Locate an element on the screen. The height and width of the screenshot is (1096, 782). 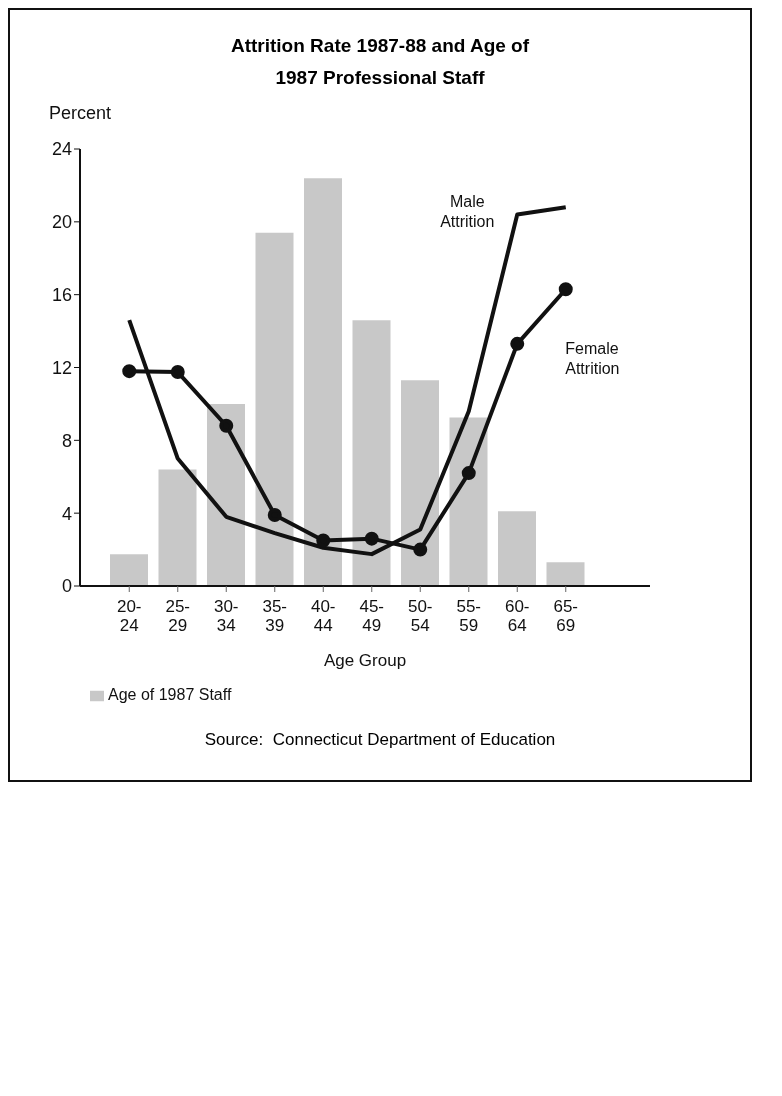
source-note: Source: Connecticut Department of Education is located at coordinates (380, 740).